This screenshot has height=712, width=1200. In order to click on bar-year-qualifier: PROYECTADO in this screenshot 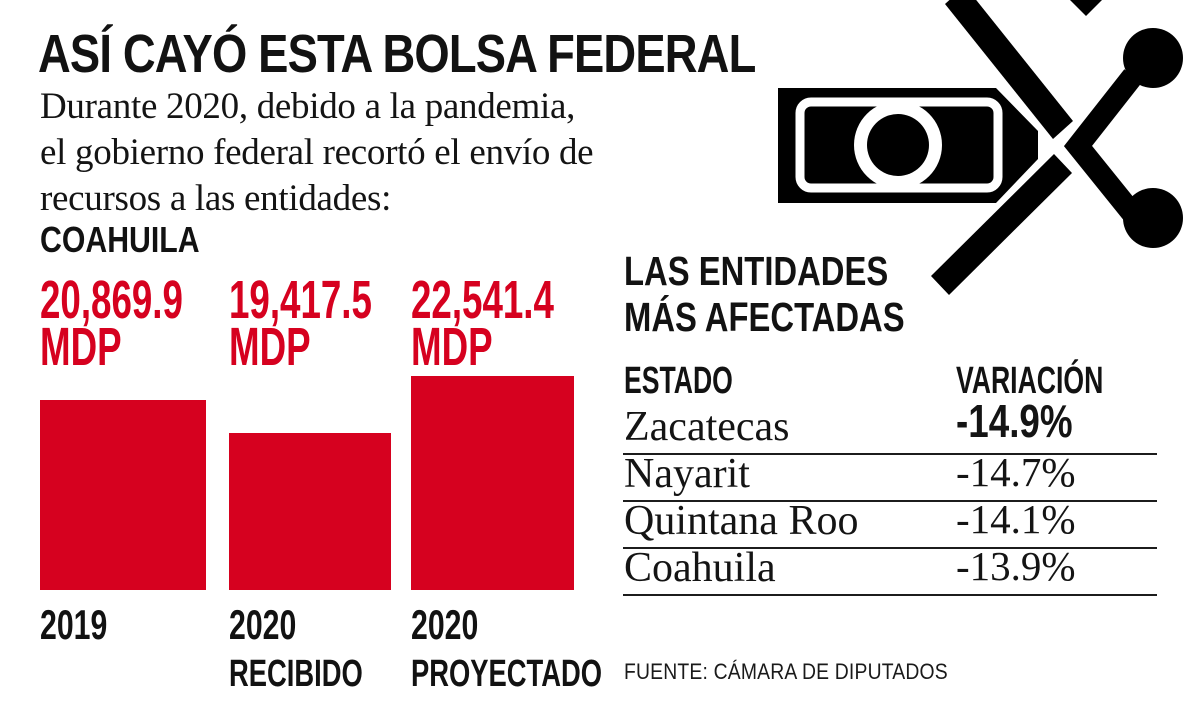, I will do `click(507, 674)`.